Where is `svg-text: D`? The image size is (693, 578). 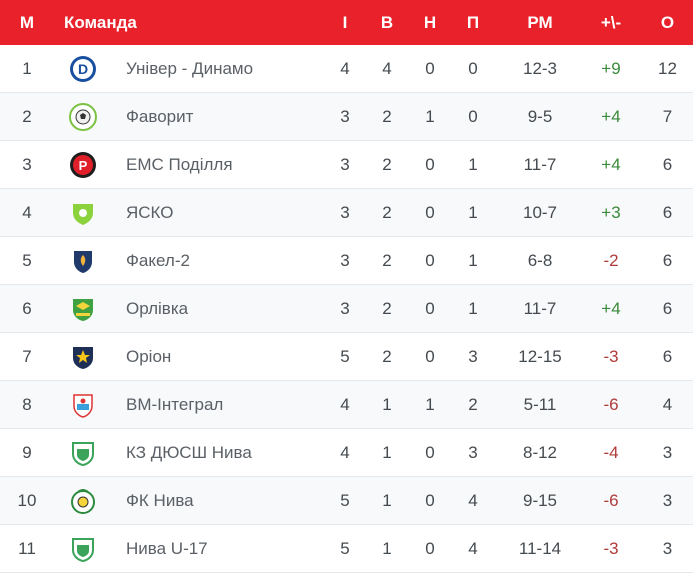
svg-text: D is located at coordinates (83, 69).